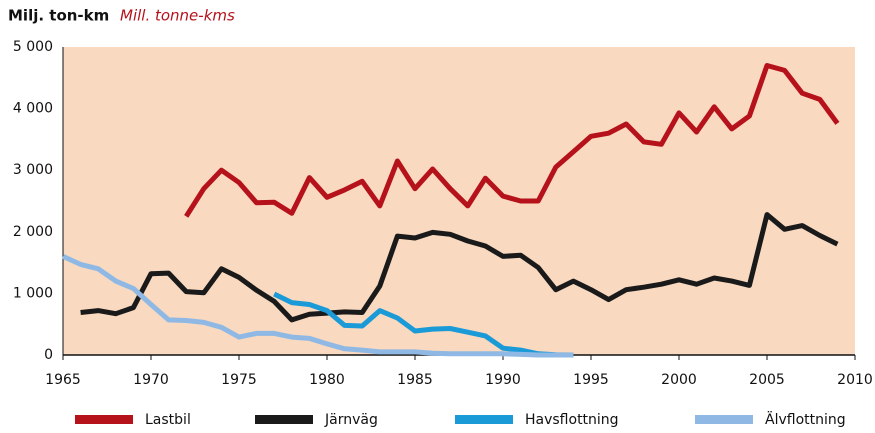 The image size is (875, 433). Describe the element at coordinates (33, 232) in the screenshot. I see `y-tick-label: 2 000` at that location.